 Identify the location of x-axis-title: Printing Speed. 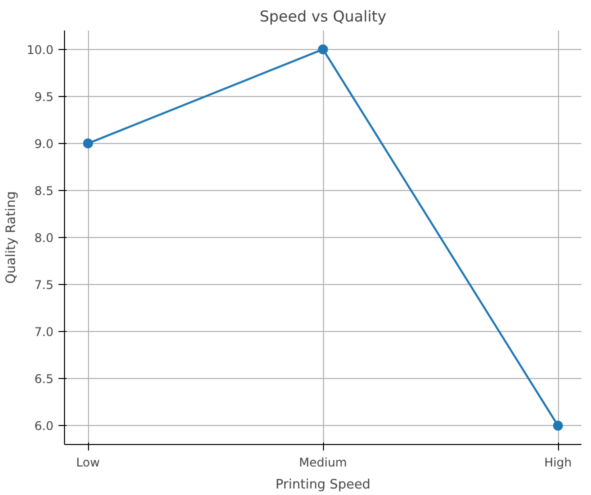
(323, 485).